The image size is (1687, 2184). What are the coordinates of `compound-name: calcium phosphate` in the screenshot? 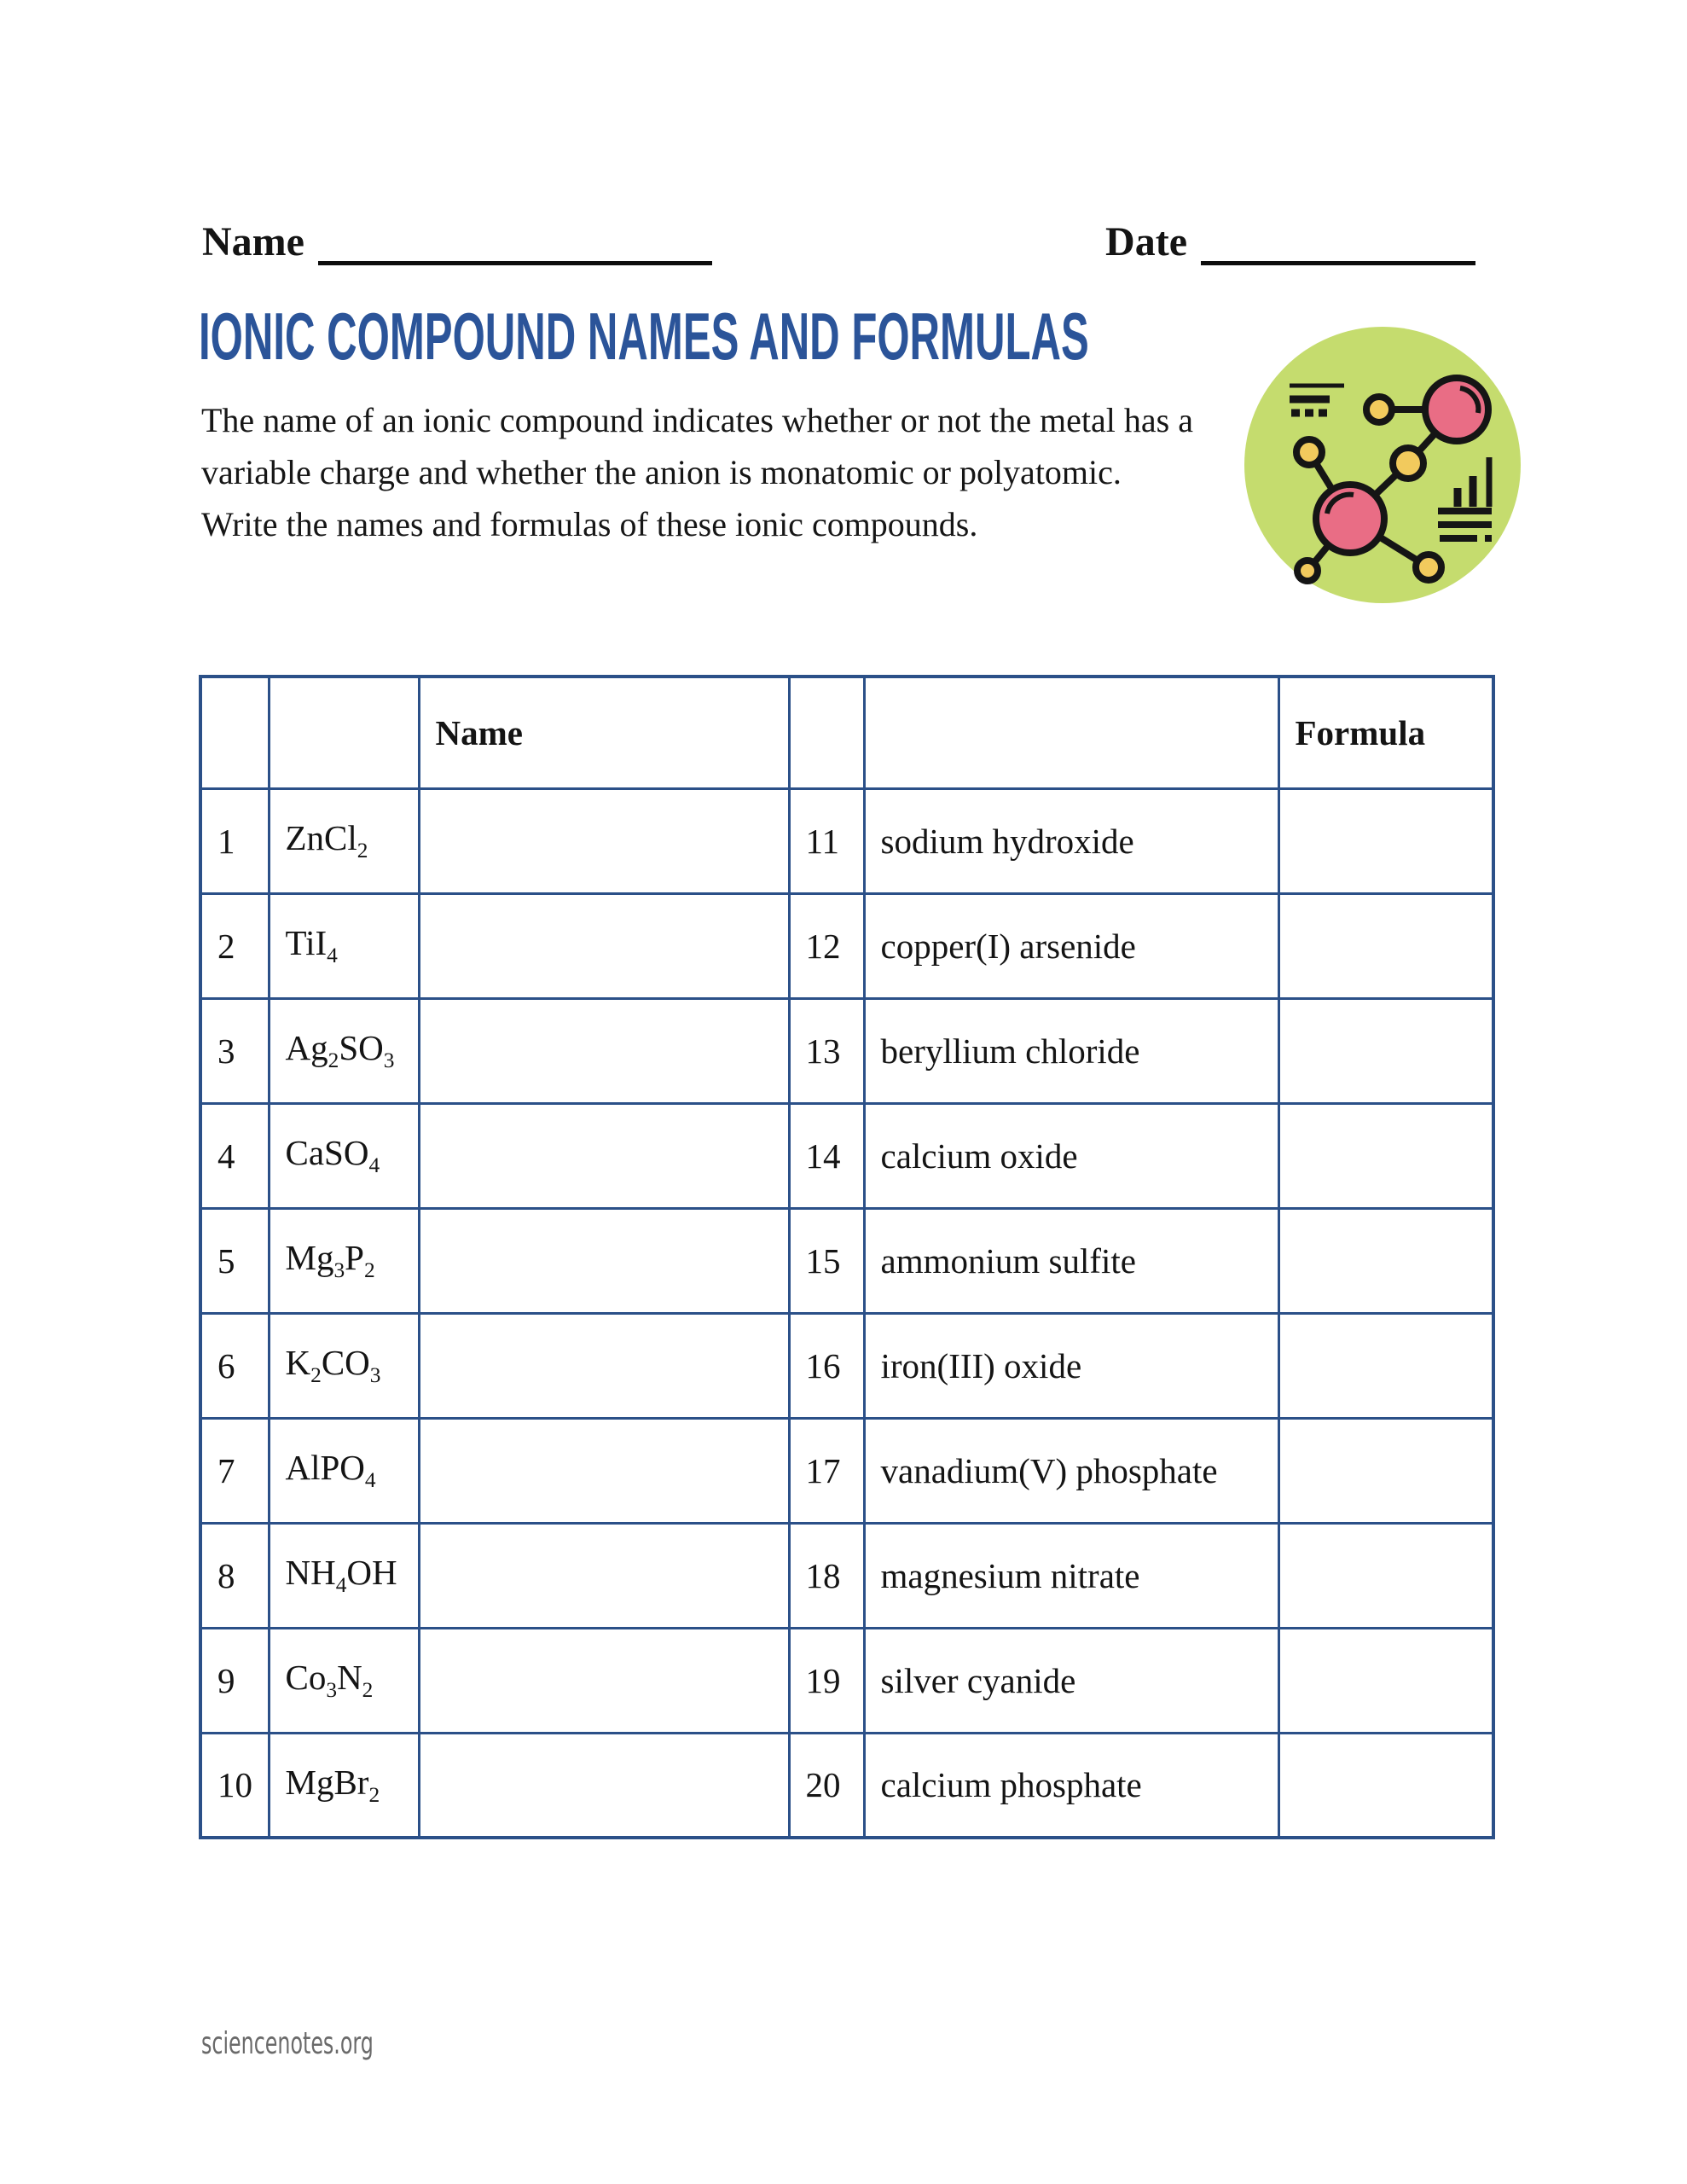 It's located at (1071, 1785).